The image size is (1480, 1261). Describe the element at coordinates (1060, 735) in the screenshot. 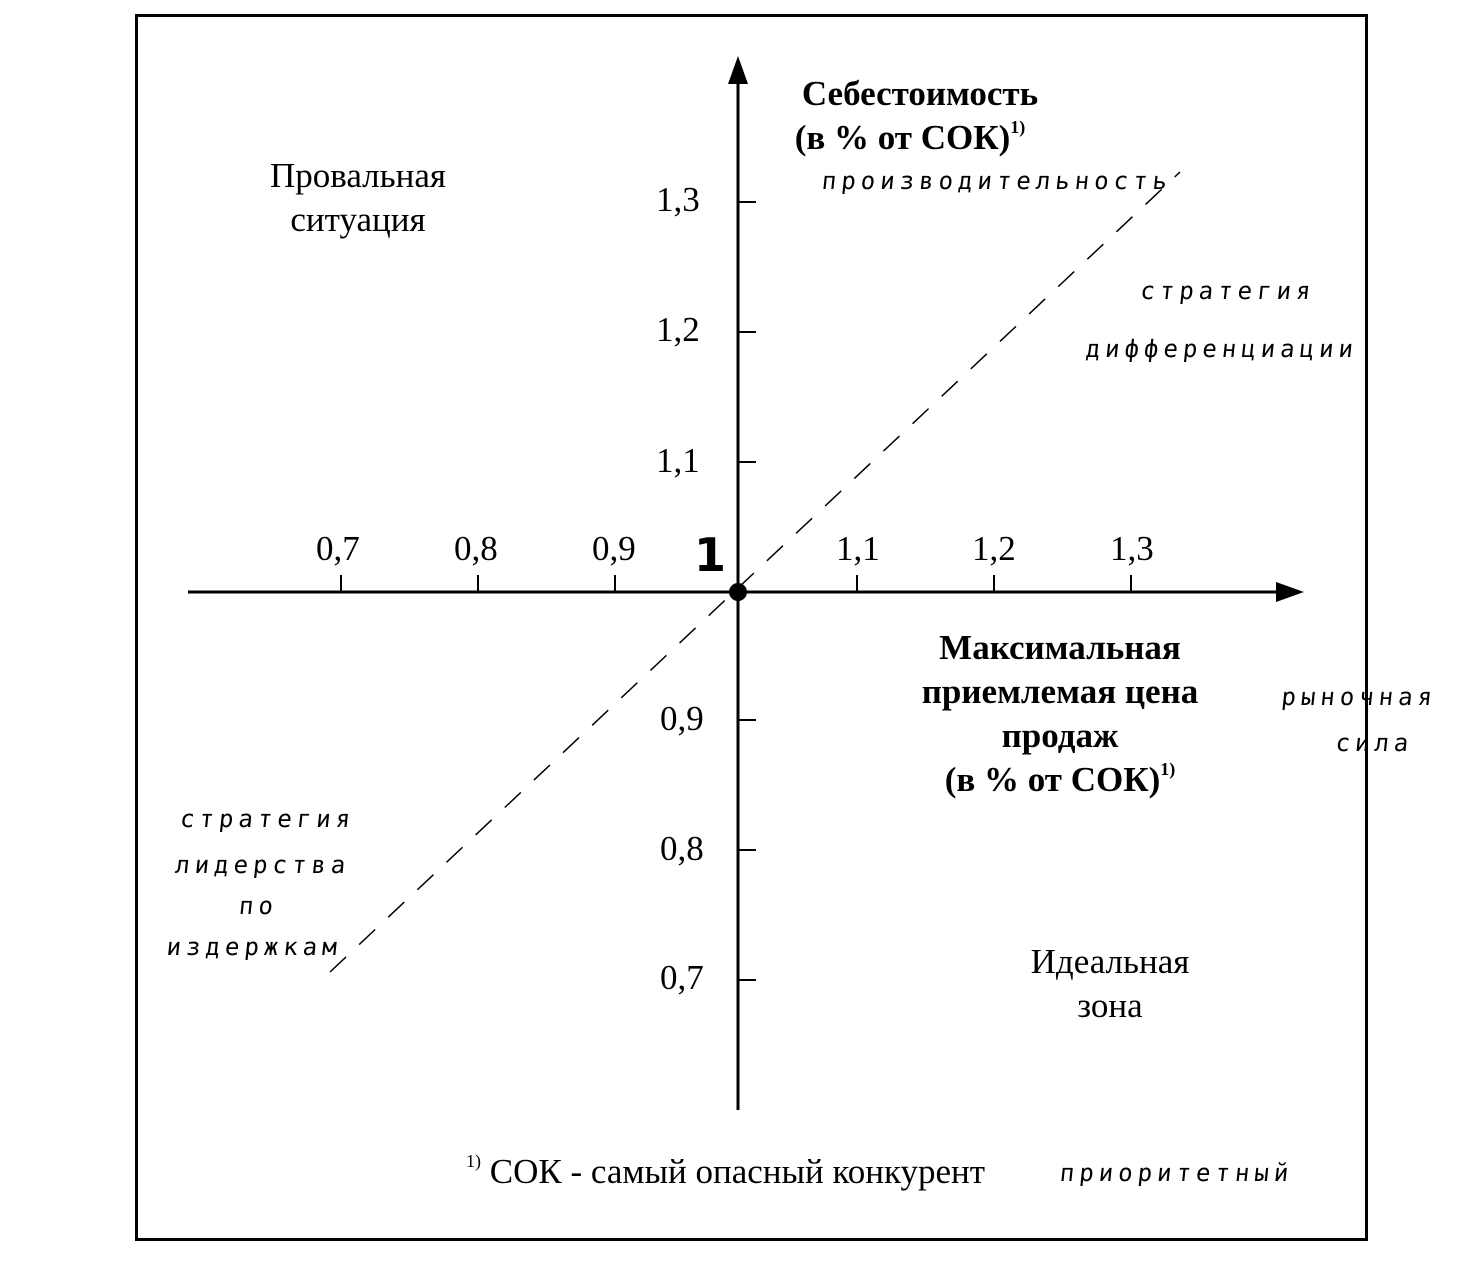

I see `x-axis-title-line: продаж` at that location.